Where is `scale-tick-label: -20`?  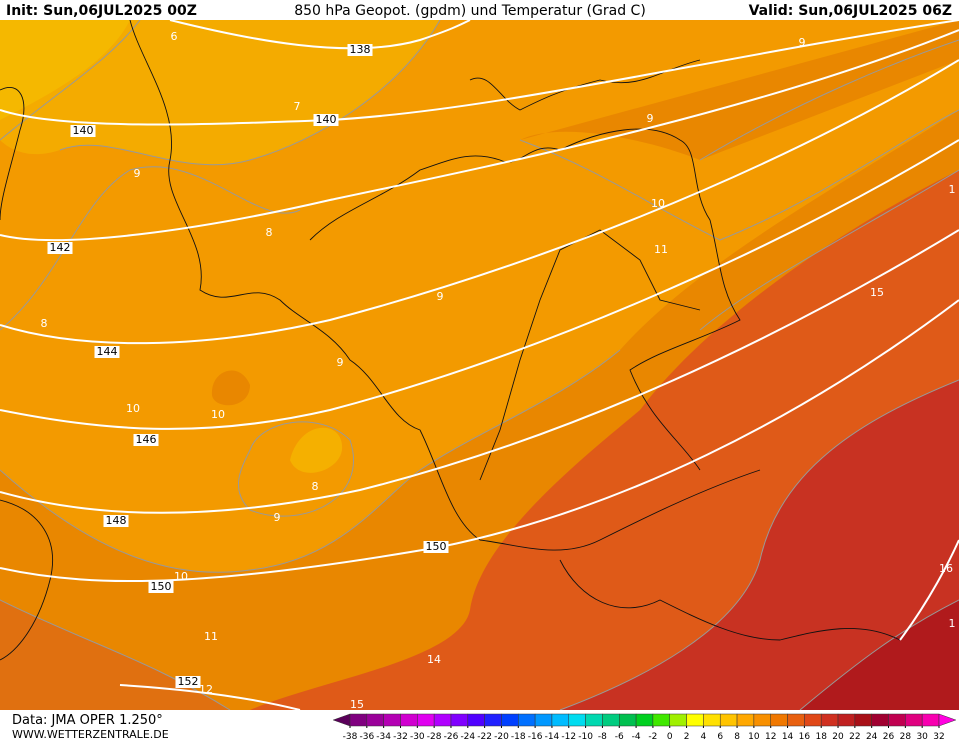 scale-tick-label: -20 is located at coordinates (501, 736).